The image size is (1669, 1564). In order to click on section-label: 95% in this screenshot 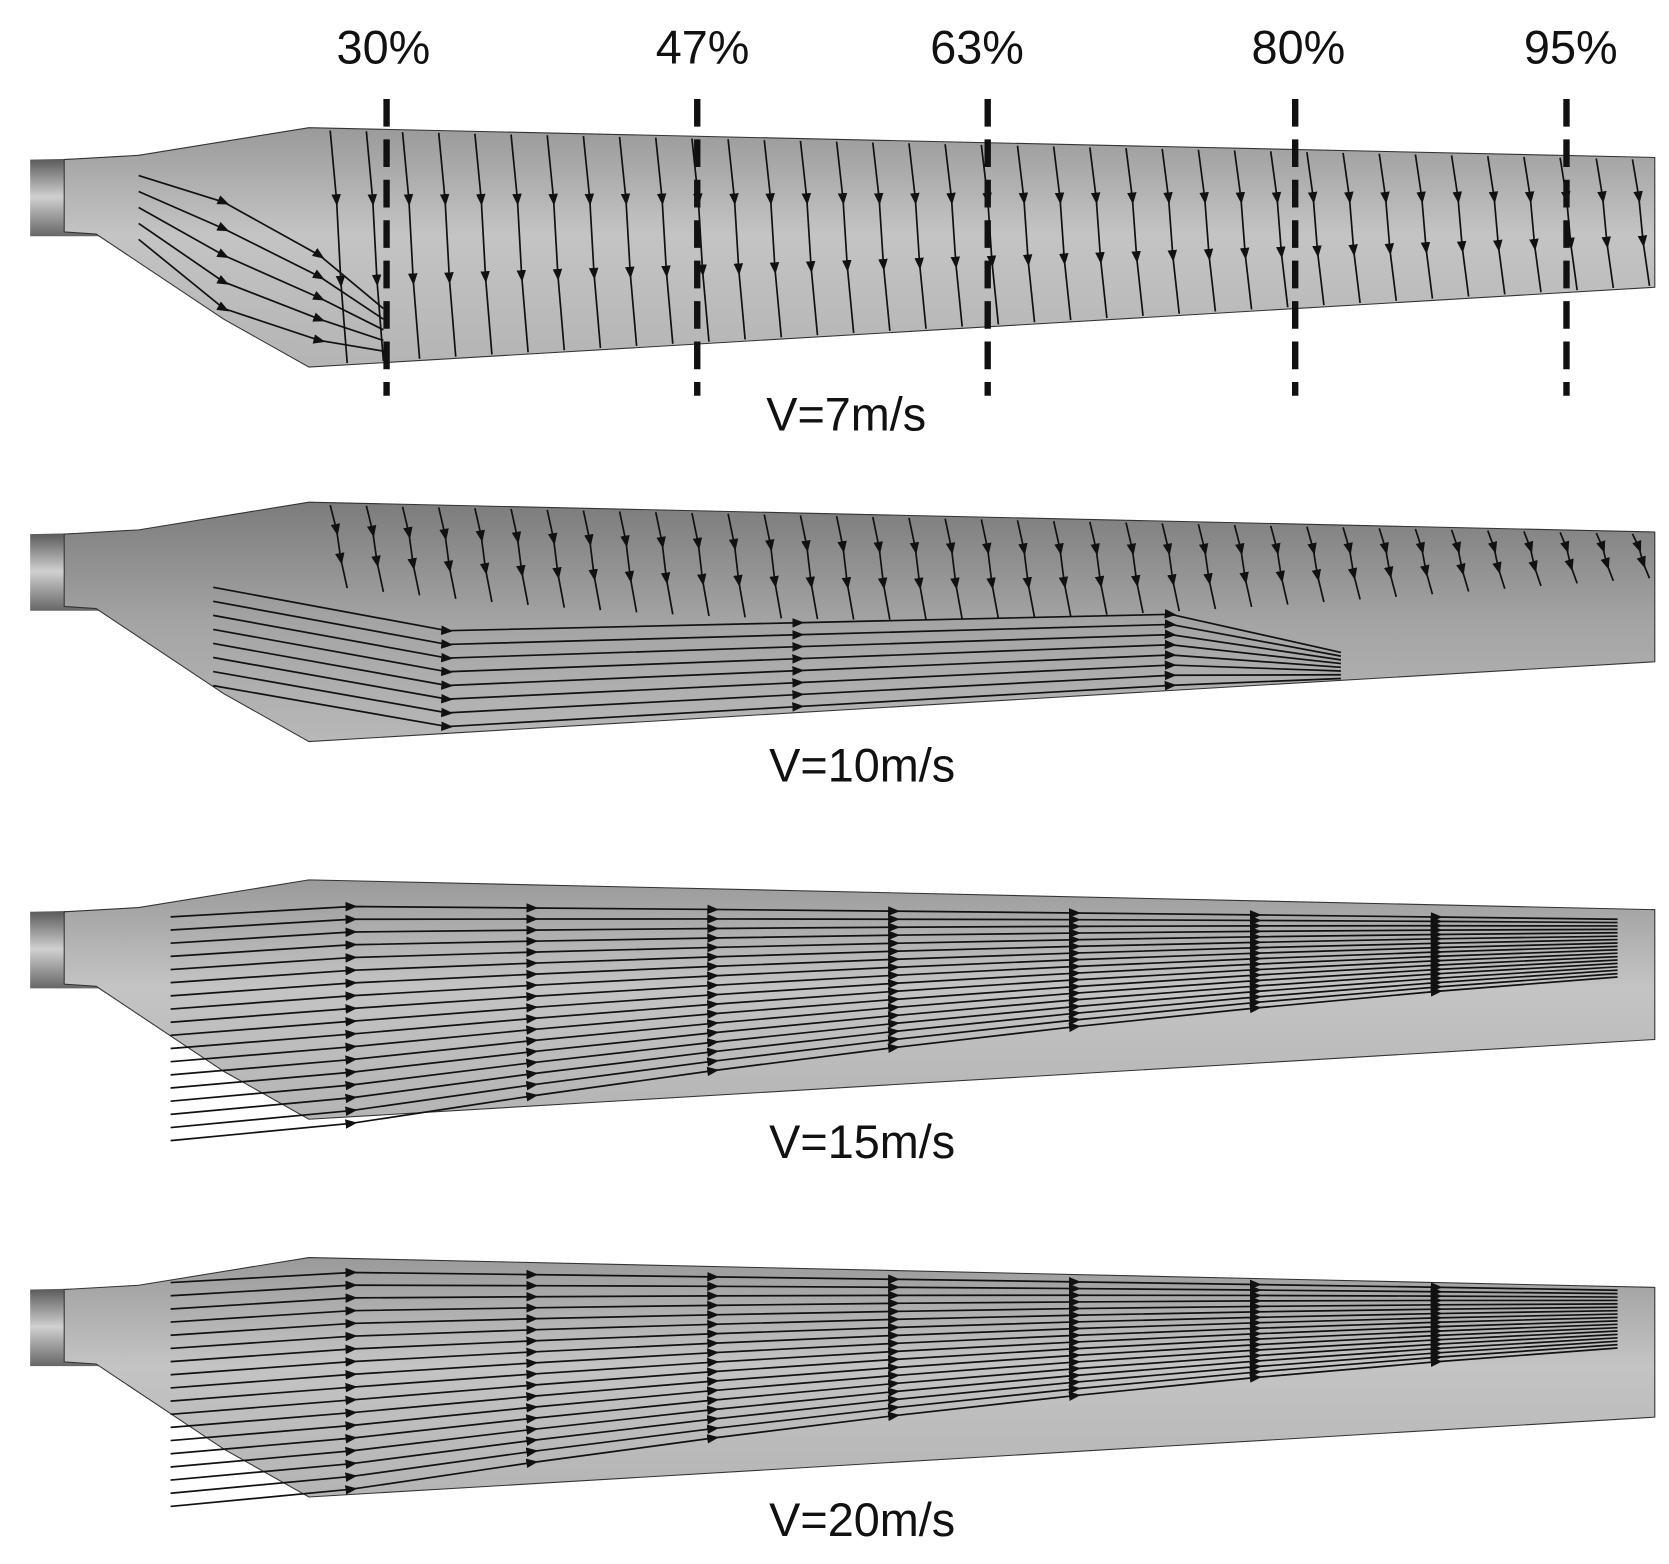, I will do `click(1571, 47)`.